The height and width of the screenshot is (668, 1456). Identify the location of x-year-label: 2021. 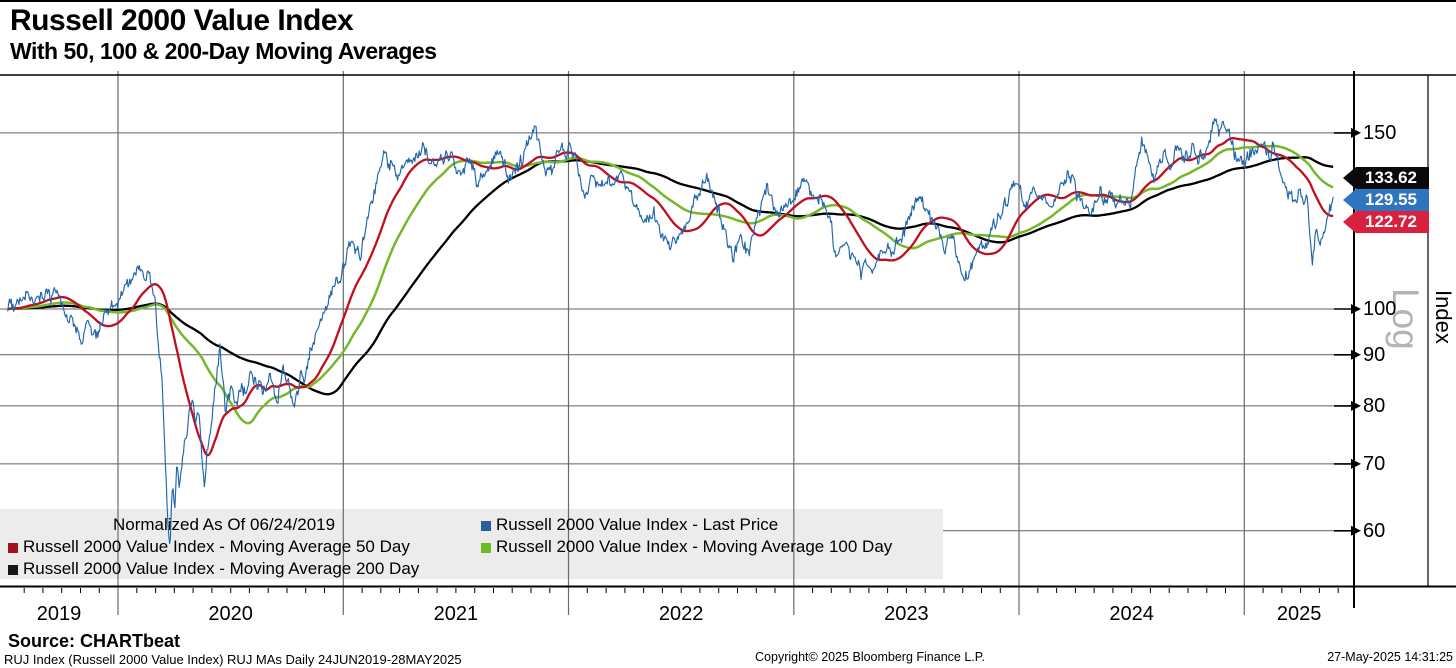
(456, 614).